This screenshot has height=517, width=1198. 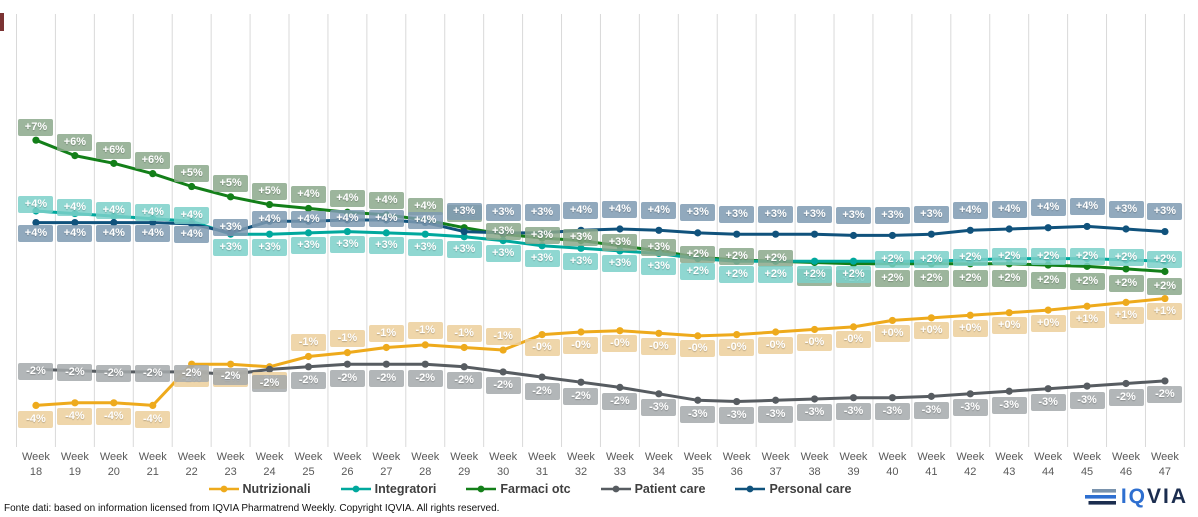 I want to click on x-axis-label: Week 47, so click(x=1164, y=464).